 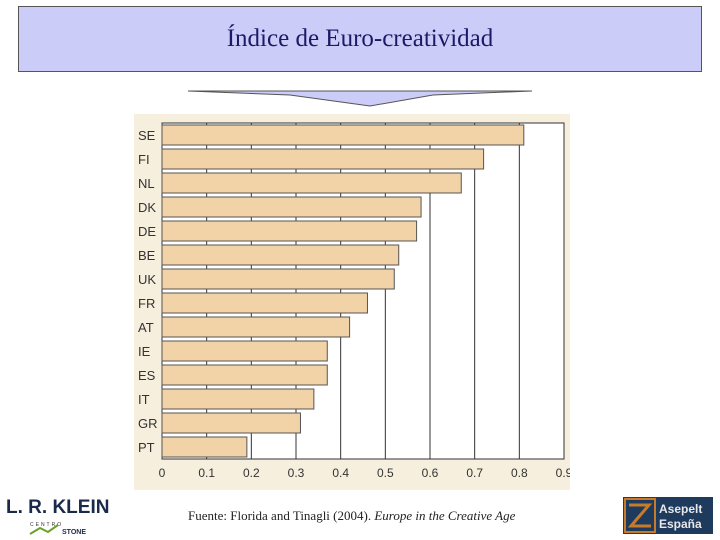 I want to click on source-book-title: Europe in the Creative Age, so click(x=445, y=515).